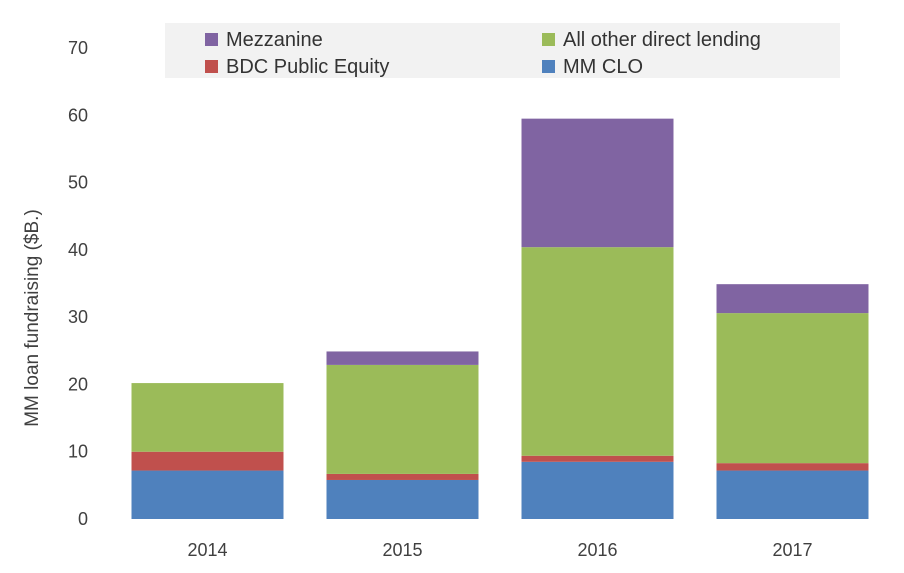 This screenshot has height=573, width=904. I want to click on x-tick-label: 2017, so click(792, 550).